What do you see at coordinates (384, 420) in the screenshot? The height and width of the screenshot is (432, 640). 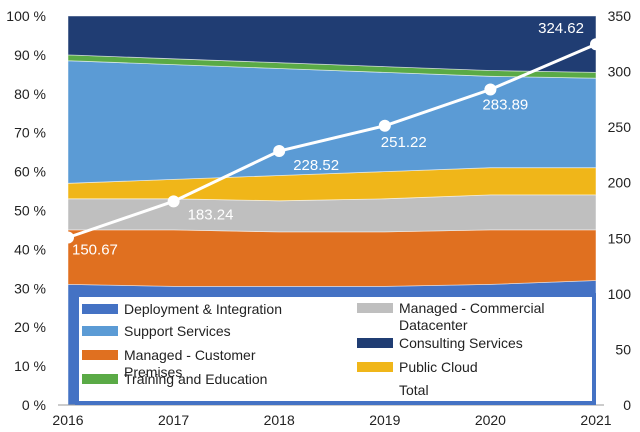 I see `x-tick-label: 2019` at bounding box center [384, 420].